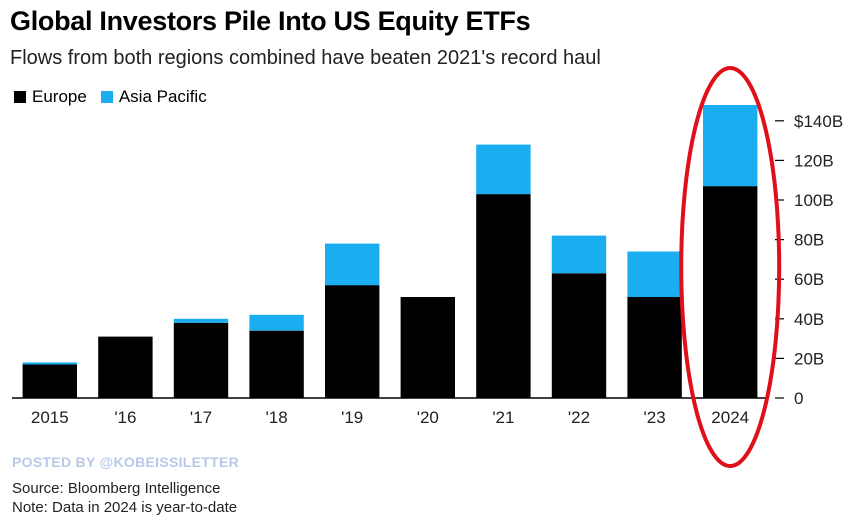  What do you see at coordinates (126, 462) in the screenshot?
I see `watermark: POSTED BY @KOBEISSILETTER` at bounding box center [126, 462].